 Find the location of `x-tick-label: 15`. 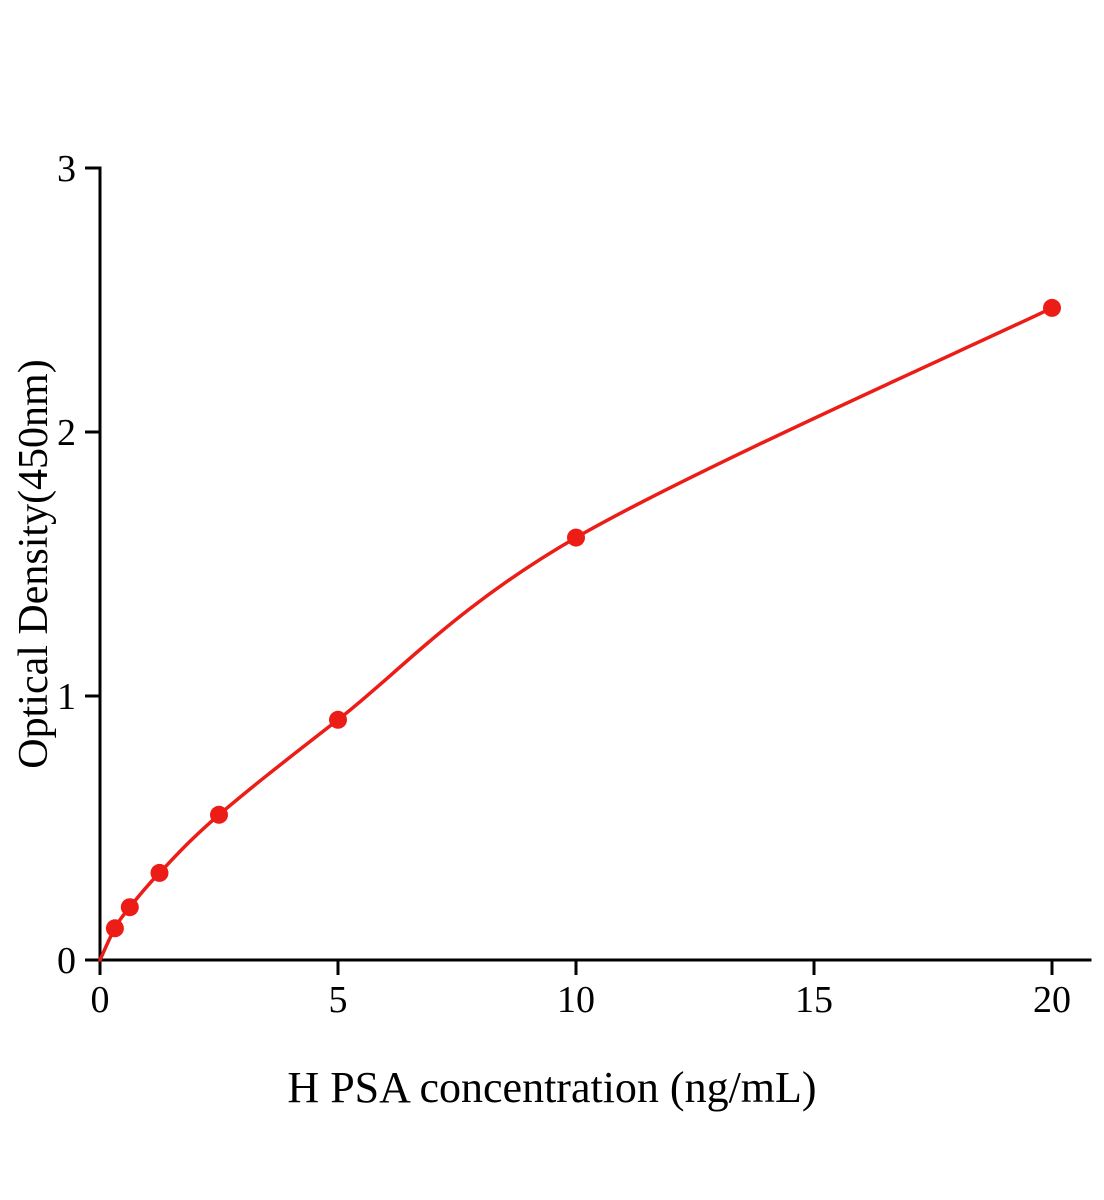

x-tick-label: 15 is located at coordinates (814, 1000).